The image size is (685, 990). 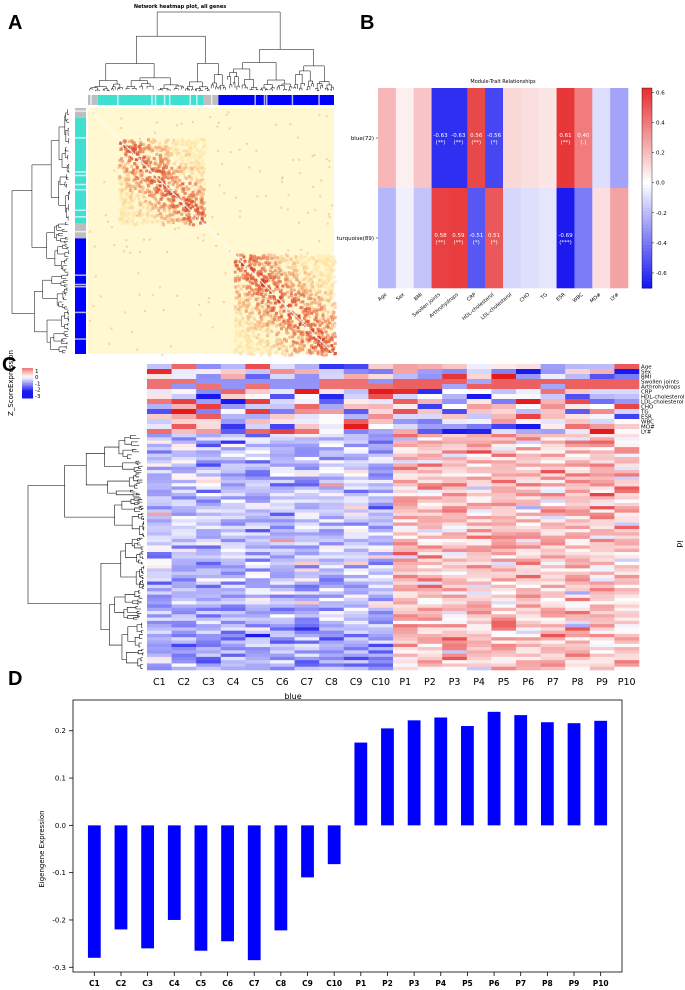 I want to click on heatmap-cells, so click(x=212, y=234).